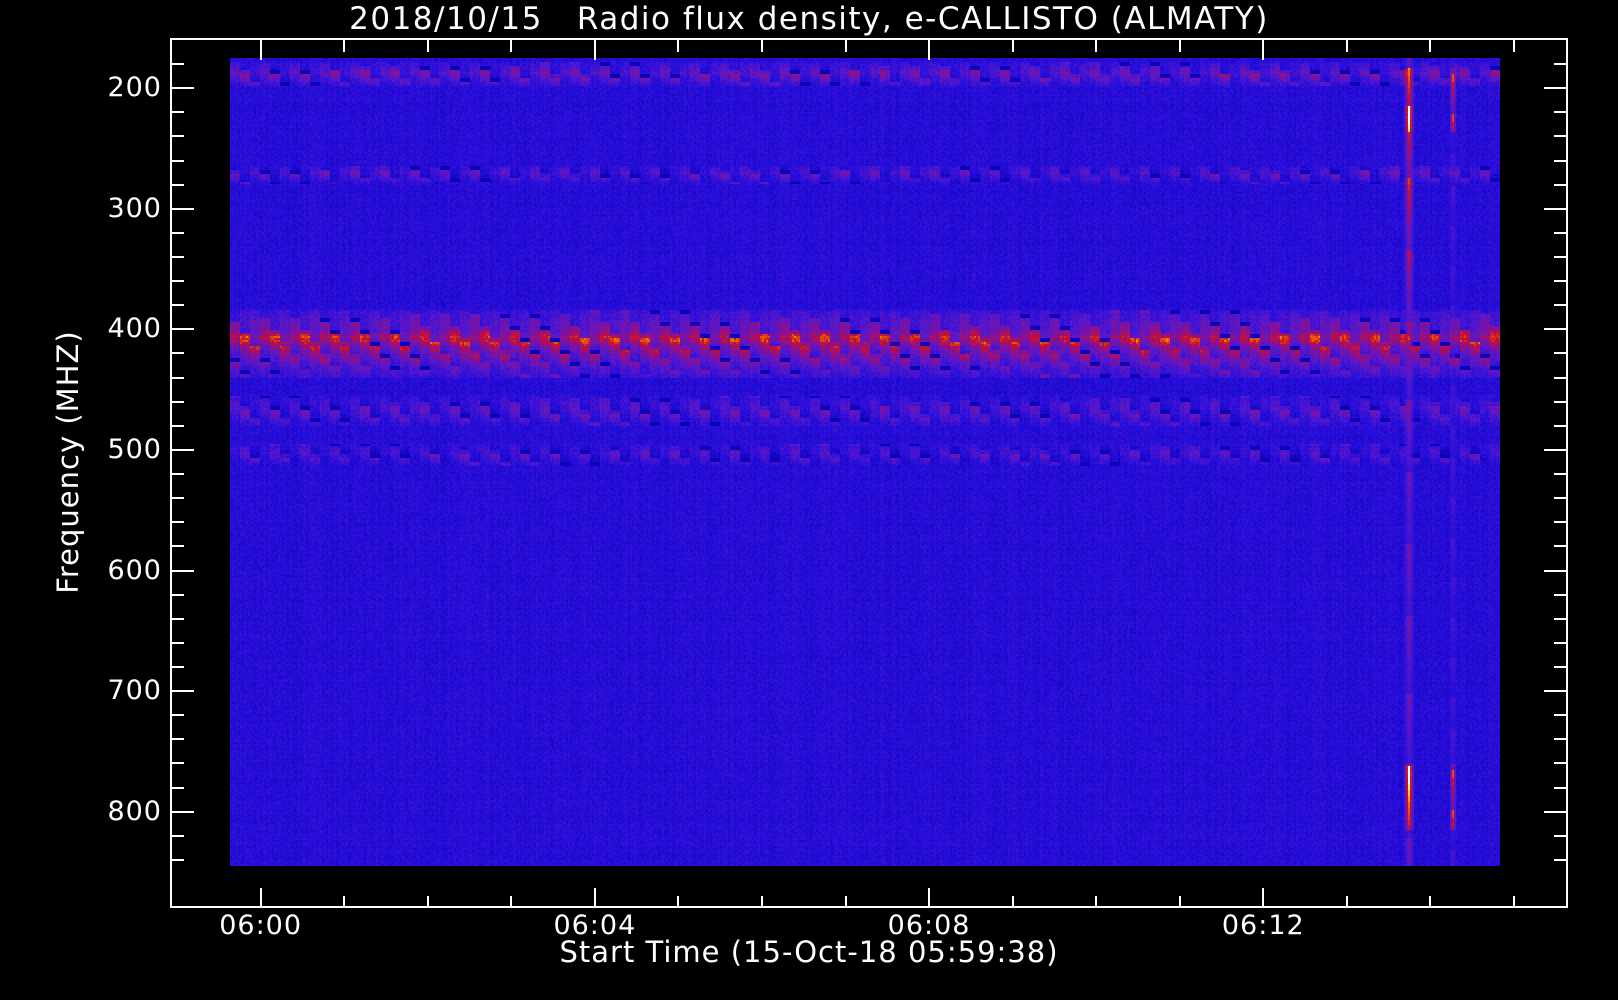  Describe the element at coordinates (134, 329) in the screenshot. I see `y-tick-label: 400` at that location.